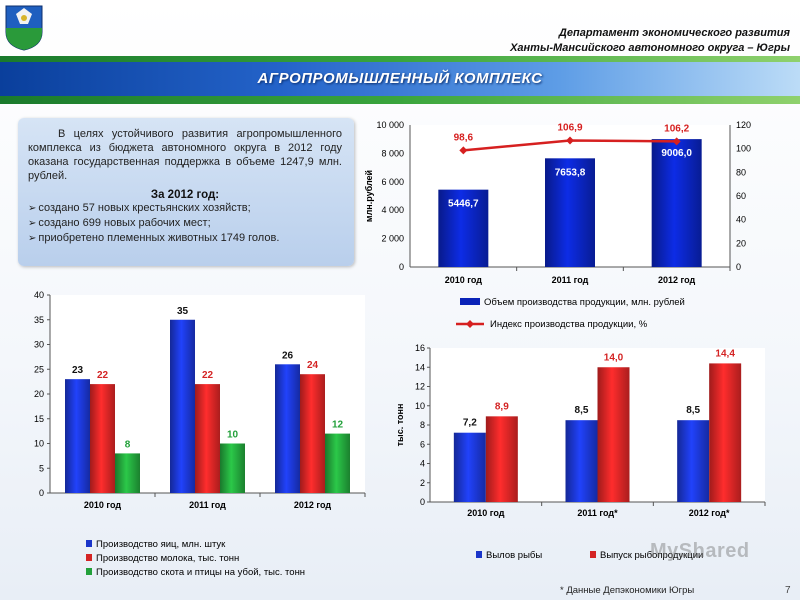 The width and height of the screenshot is (800, 600). What do you see at coordinates (570, 172) in the screenshot?
I see `bar-value-label: 7653,8` at bounding box center [570, 172].